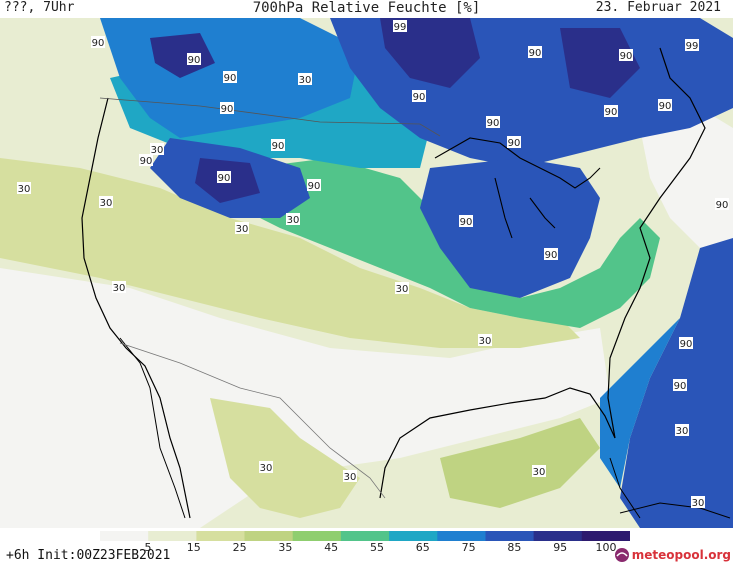 The width and height of the screenshot is (733, 566). What do you see at coordinates (468, 547) in the screenshot?
I see `colorbar-tick-label: 75` at bounding box center [468, 547].